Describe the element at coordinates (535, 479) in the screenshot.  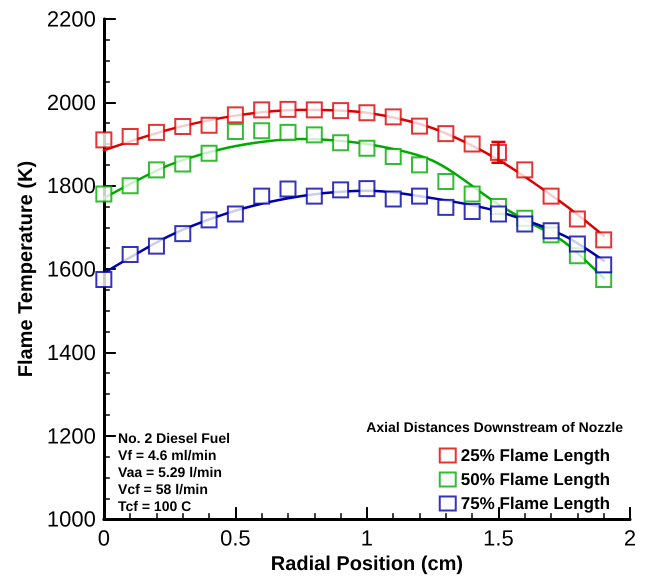
I see `legend-label: 50% Flame Length` at that location.